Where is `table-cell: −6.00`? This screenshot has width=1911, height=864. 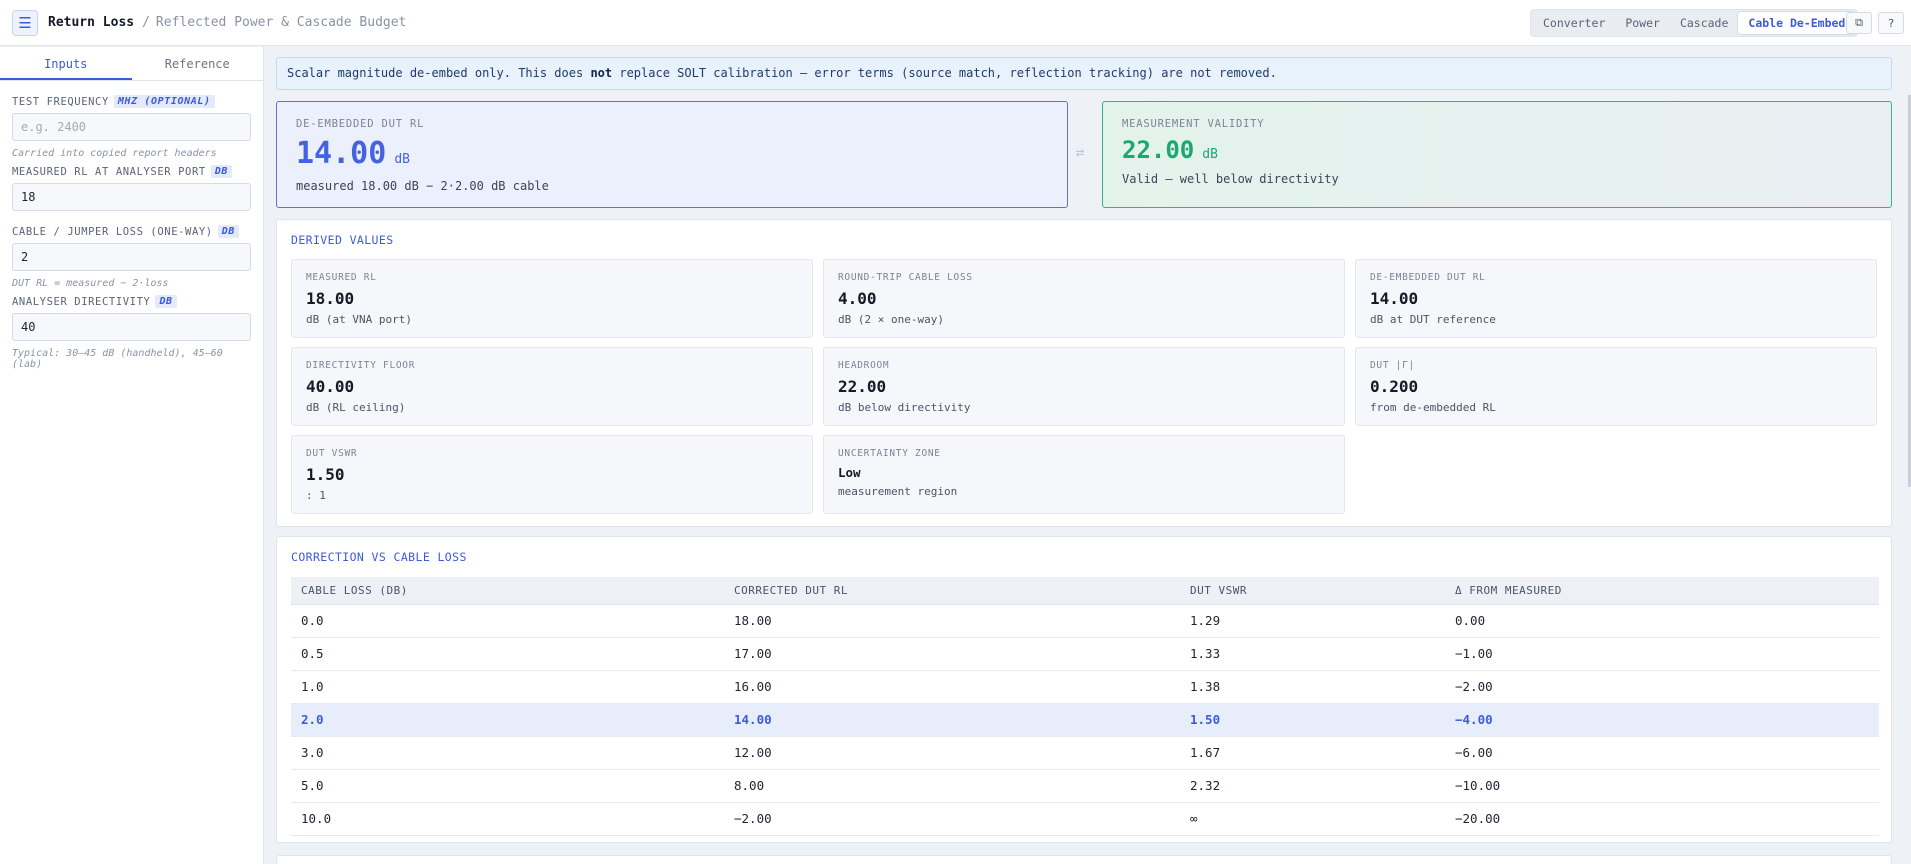 table-cell: −6.00 is located at coordinates (1662, 753).